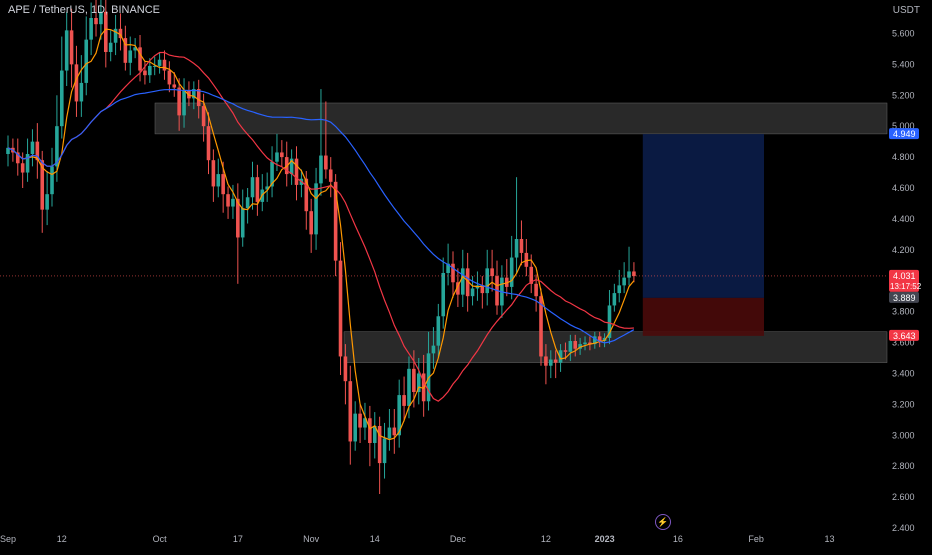  What do you see at coordinates (903, 528) in the screenshot?
I see `price-tick-label: 2.400` at bounding box center [903, 528].